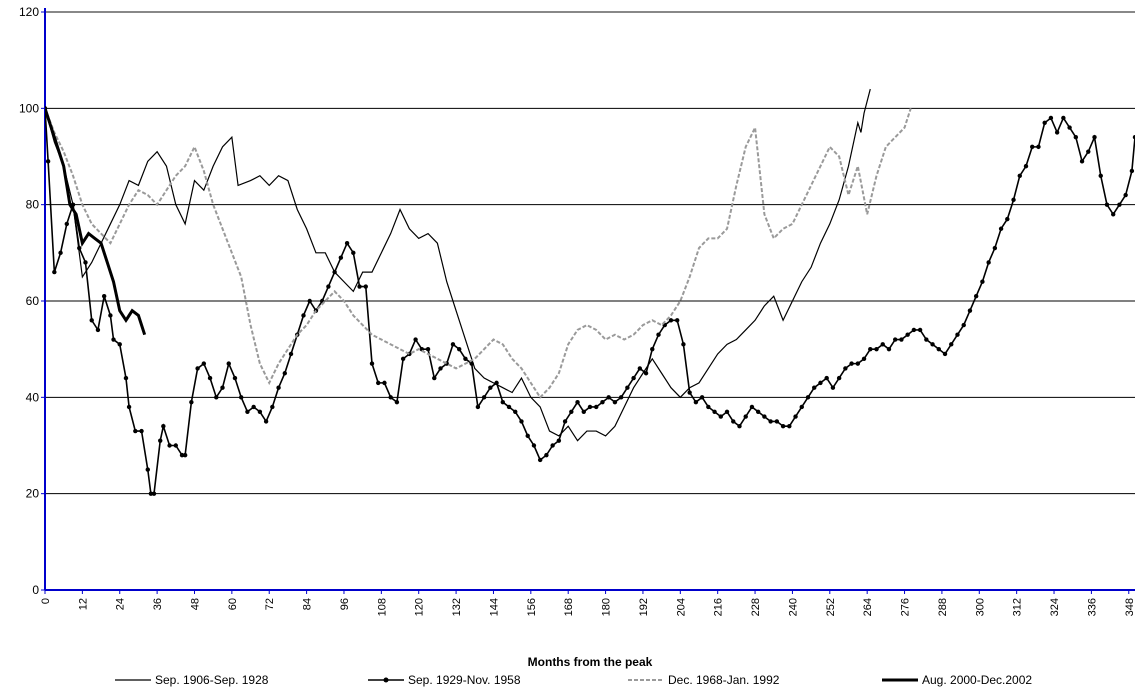  I want to click on x-tick-label: 108, so click(382, 607).